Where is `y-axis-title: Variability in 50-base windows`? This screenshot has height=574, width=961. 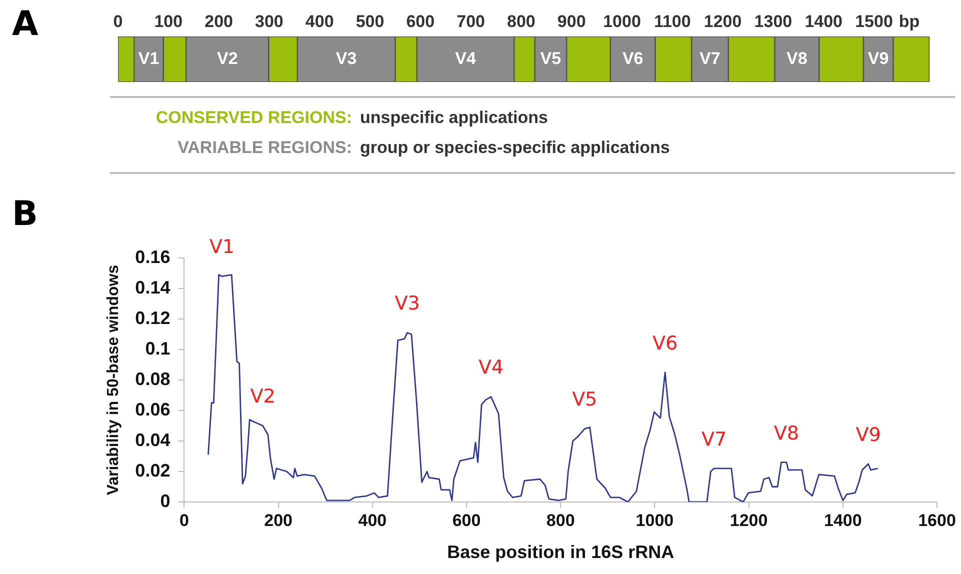 y-axis-title: Variability in 50-base windows is located at coordinates (113, 380).